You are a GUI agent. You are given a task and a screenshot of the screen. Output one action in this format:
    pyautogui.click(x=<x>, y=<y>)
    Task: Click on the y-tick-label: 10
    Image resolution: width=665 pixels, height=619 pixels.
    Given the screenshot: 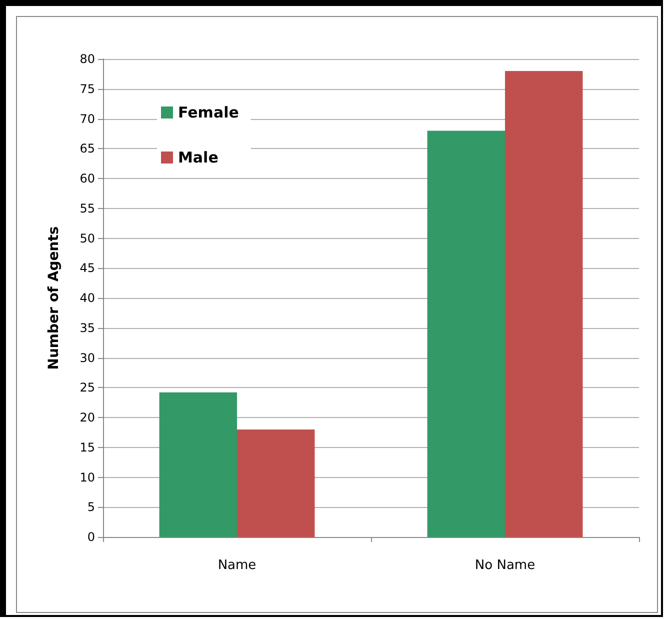 What is the action you would take?
    pyautogui.click(x=87, y=477)
    